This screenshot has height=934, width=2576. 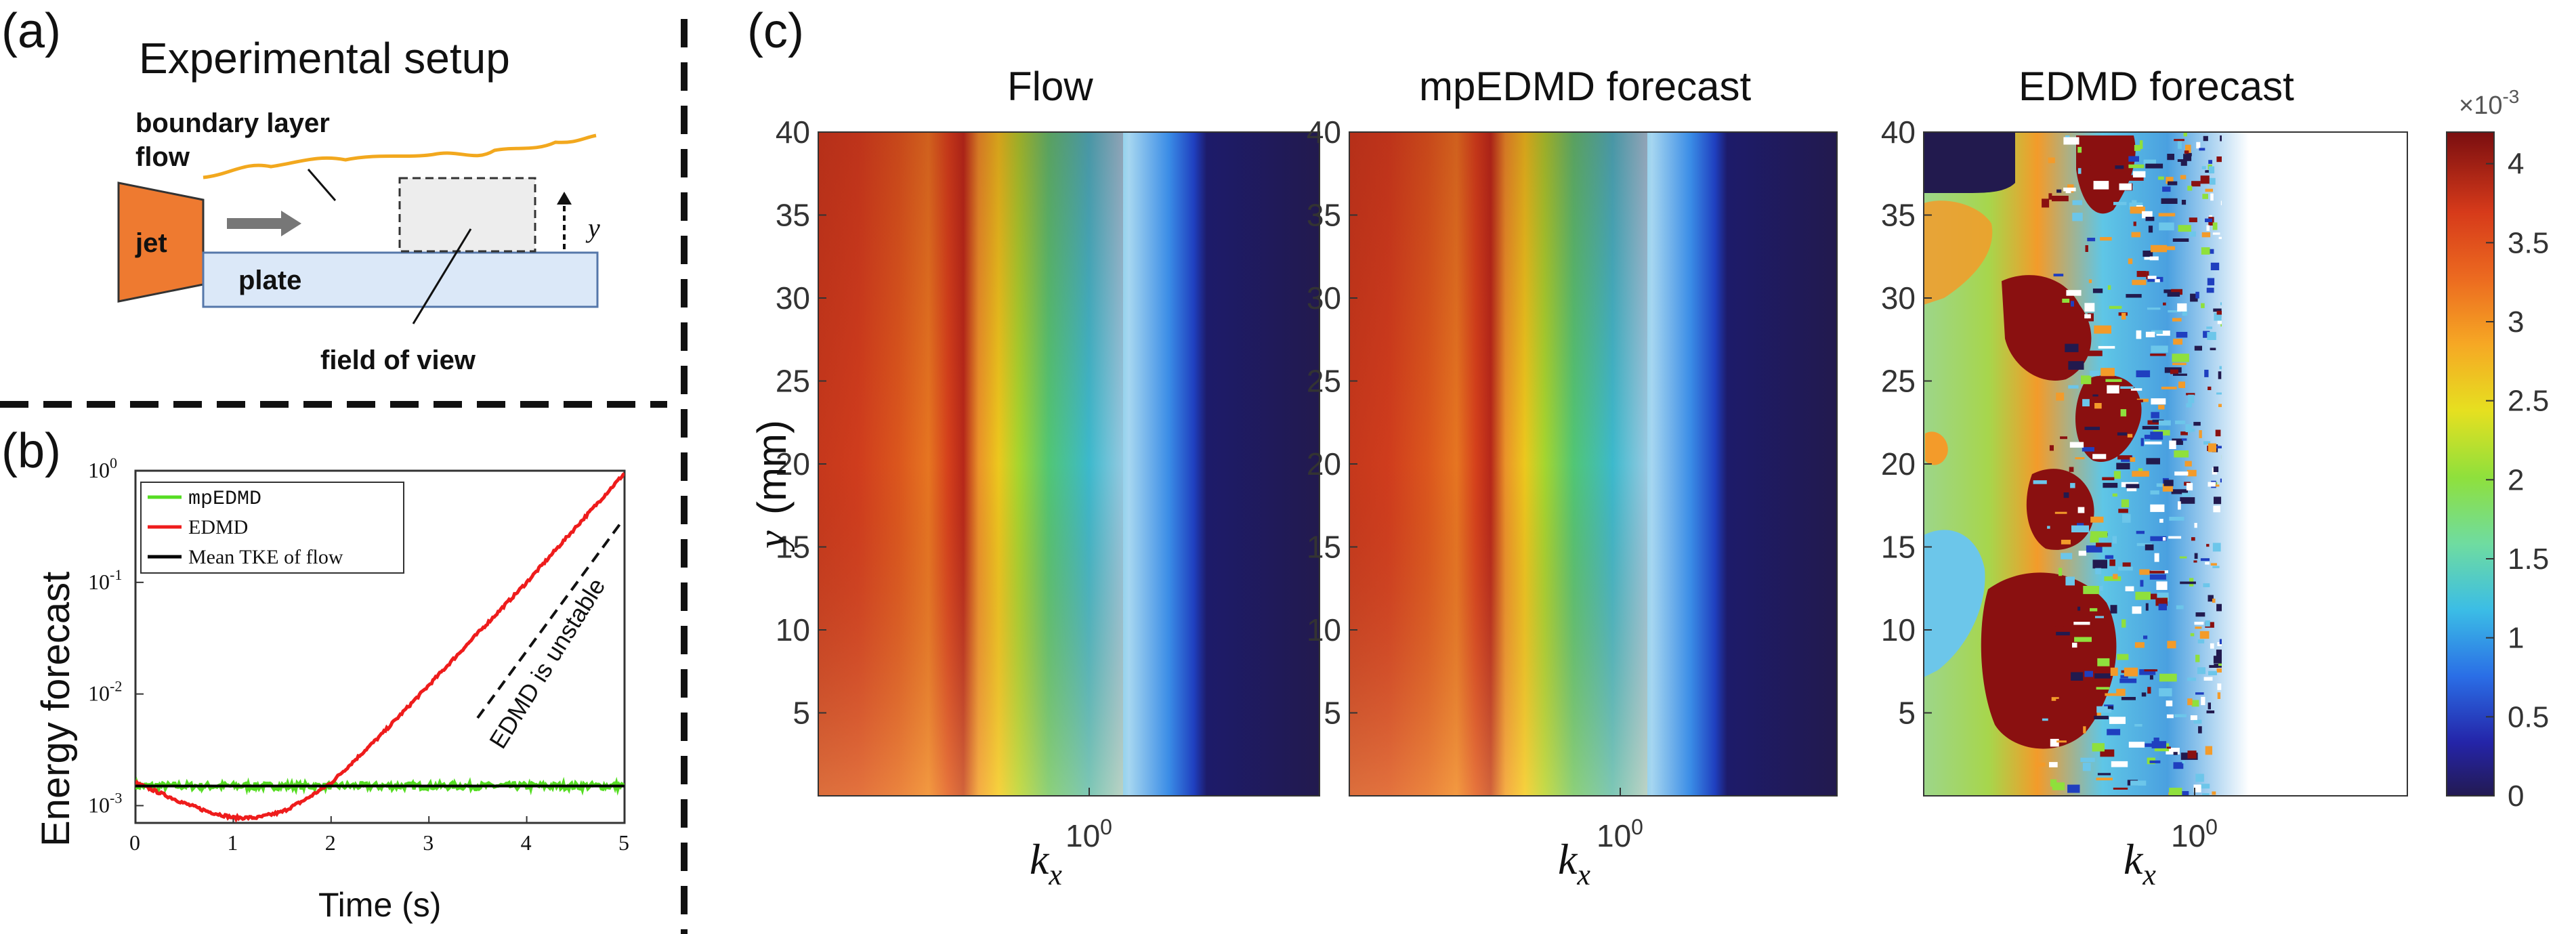 What do you see at coordinates (398, 360) in the screenshot?
I see `field-of-view-label: field of view` at bounding box center [398, 360].